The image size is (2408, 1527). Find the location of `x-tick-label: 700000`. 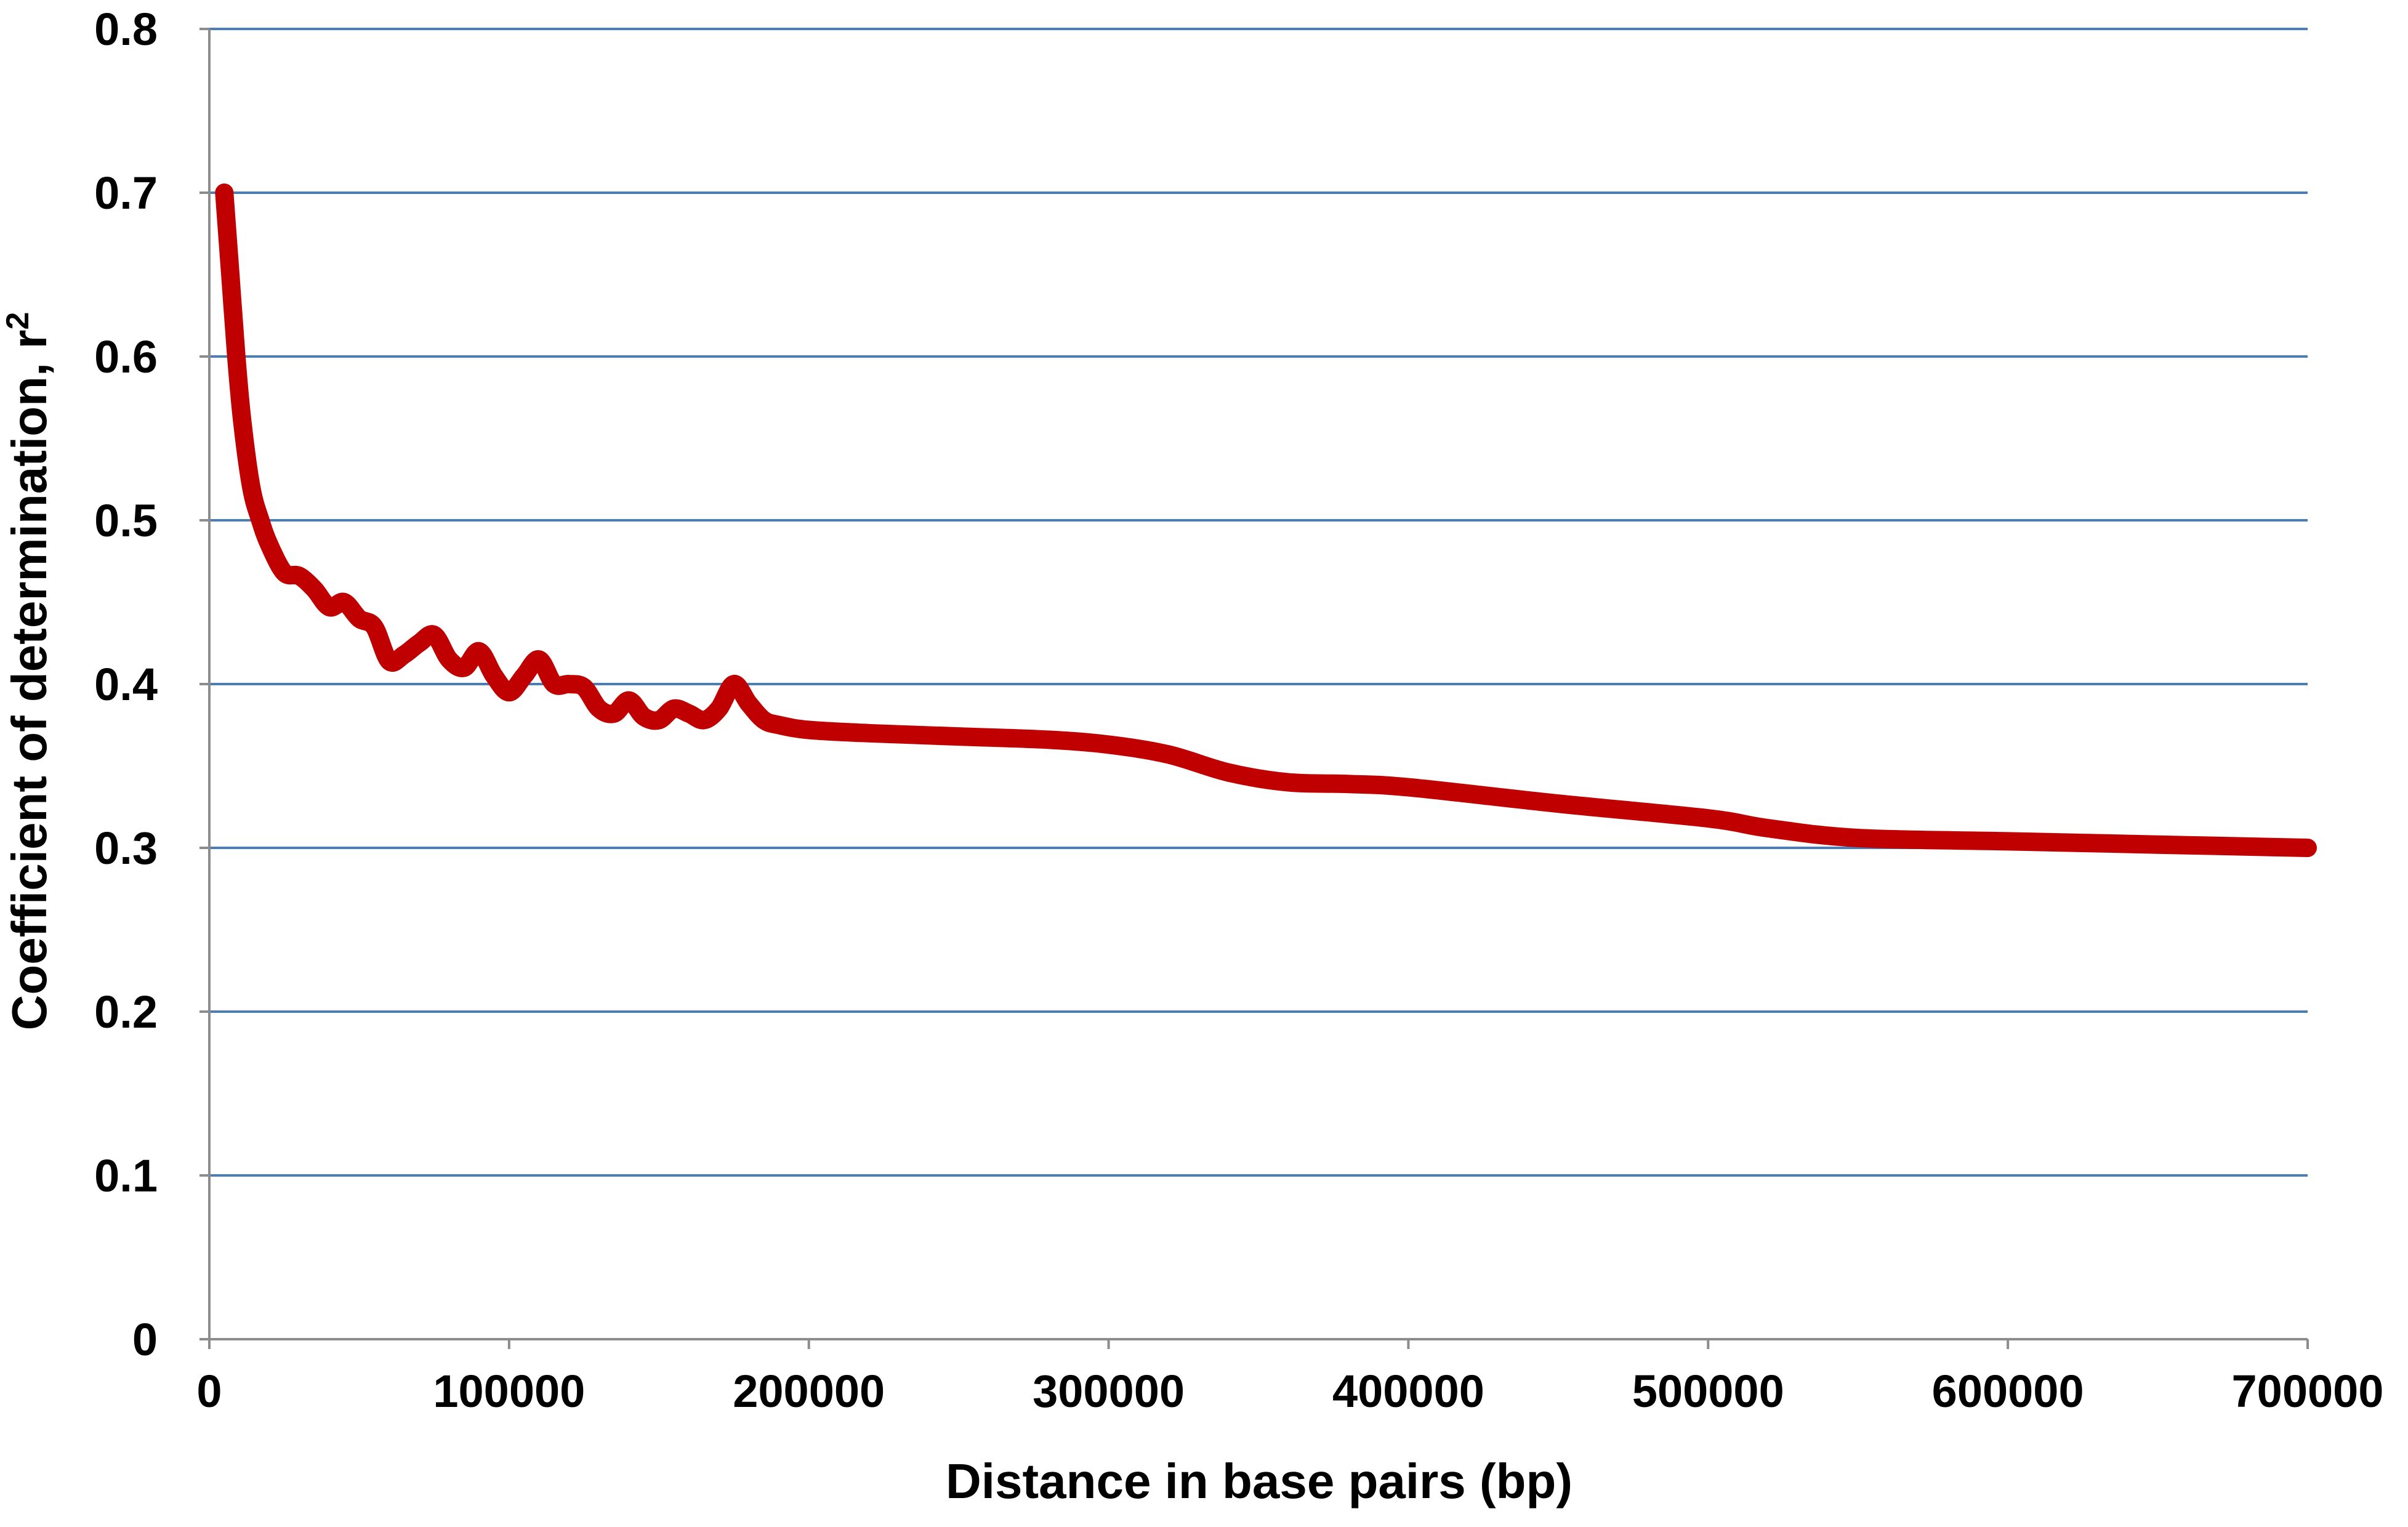

x-tick-label: 700000 is located at coordinates (2308, 1391).